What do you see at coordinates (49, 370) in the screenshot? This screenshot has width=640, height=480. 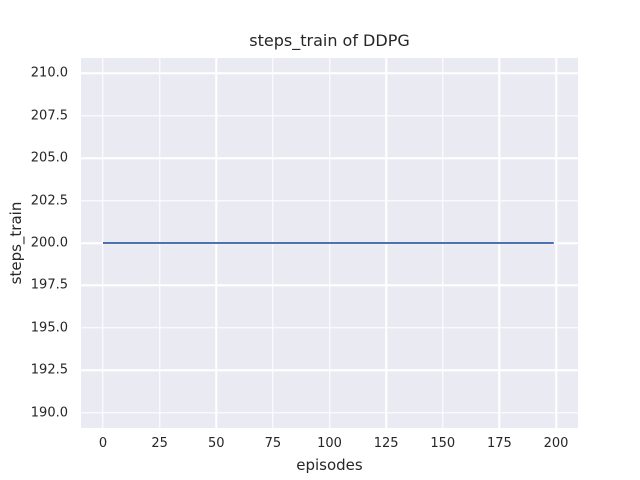 I see `y-tick-label: 192.5` at bounding box center [49, 370].